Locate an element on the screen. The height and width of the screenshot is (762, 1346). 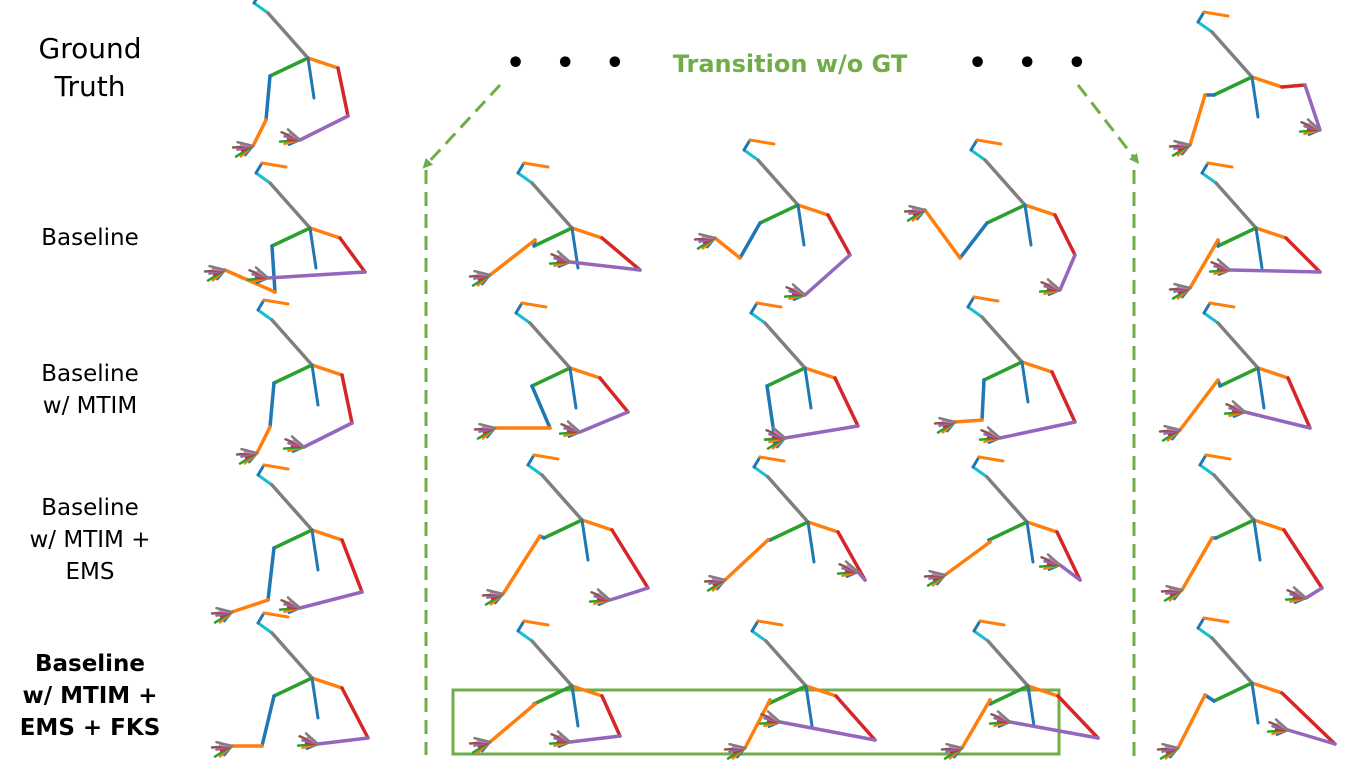
row-label-baseline-mtim-ems: Baseline w/ MTIM + EMS is located at coordinates (90, 540).